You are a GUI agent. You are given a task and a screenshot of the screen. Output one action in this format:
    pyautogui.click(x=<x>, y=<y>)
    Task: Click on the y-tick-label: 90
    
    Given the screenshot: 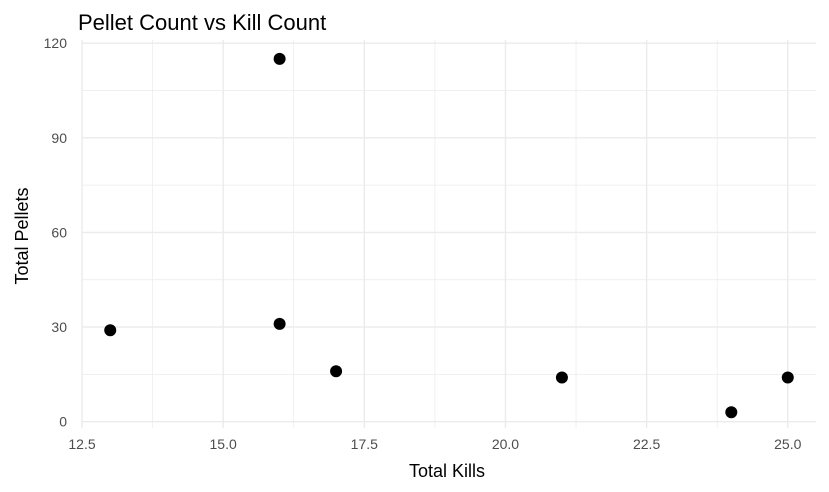 What is the action you would take?
    pyautogui.click(x=59, y=138)
    